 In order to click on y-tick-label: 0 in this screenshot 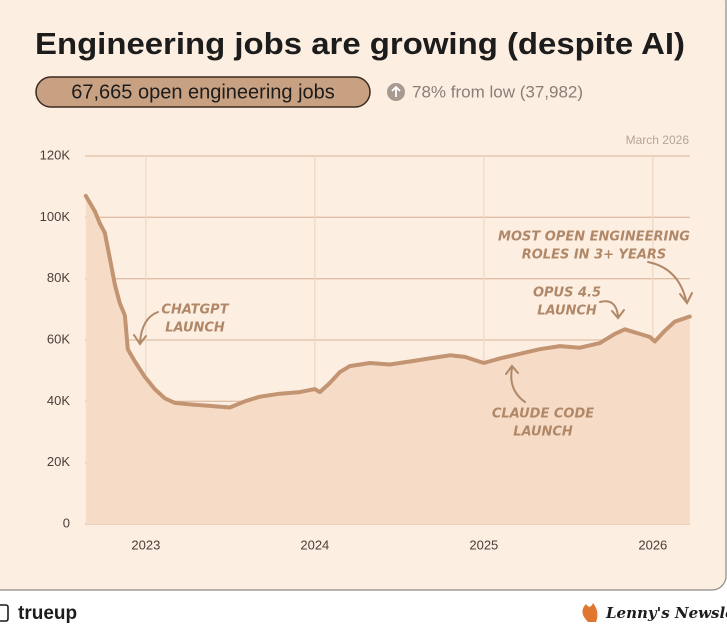, I will do `click(66, 522)`.